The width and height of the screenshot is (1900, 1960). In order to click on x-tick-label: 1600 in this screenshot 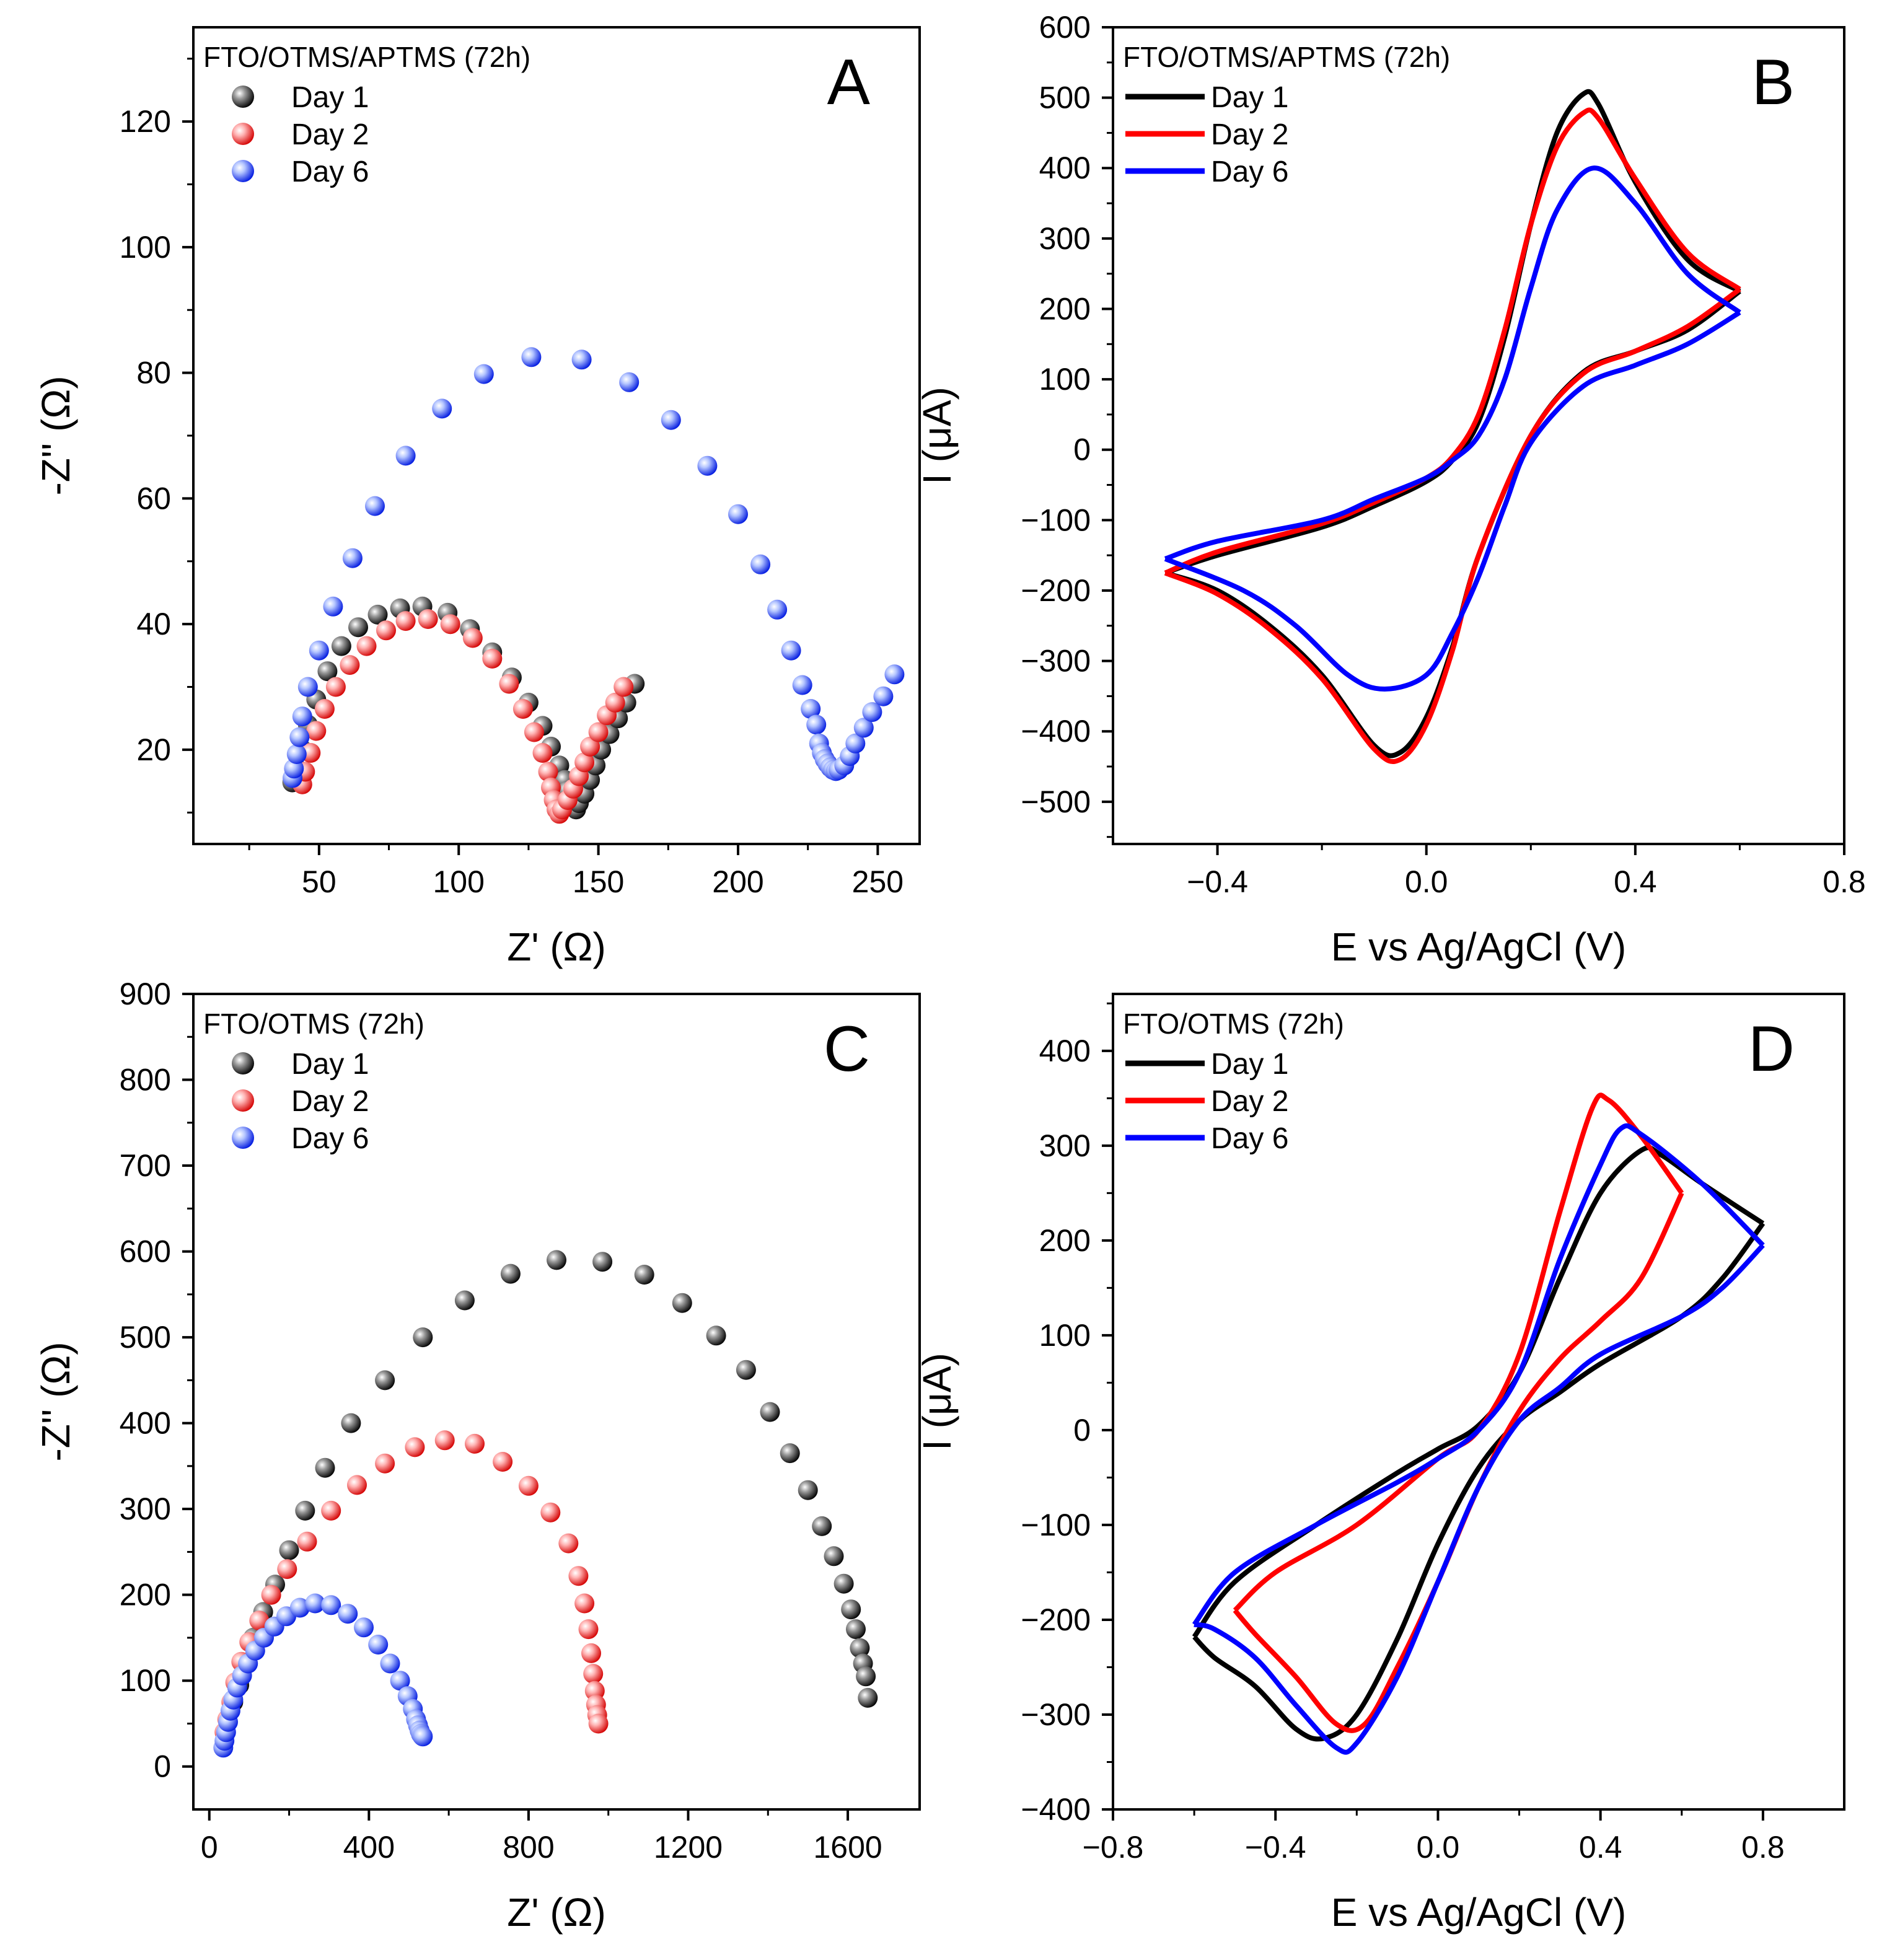, I will do `click(847, 1847)`.